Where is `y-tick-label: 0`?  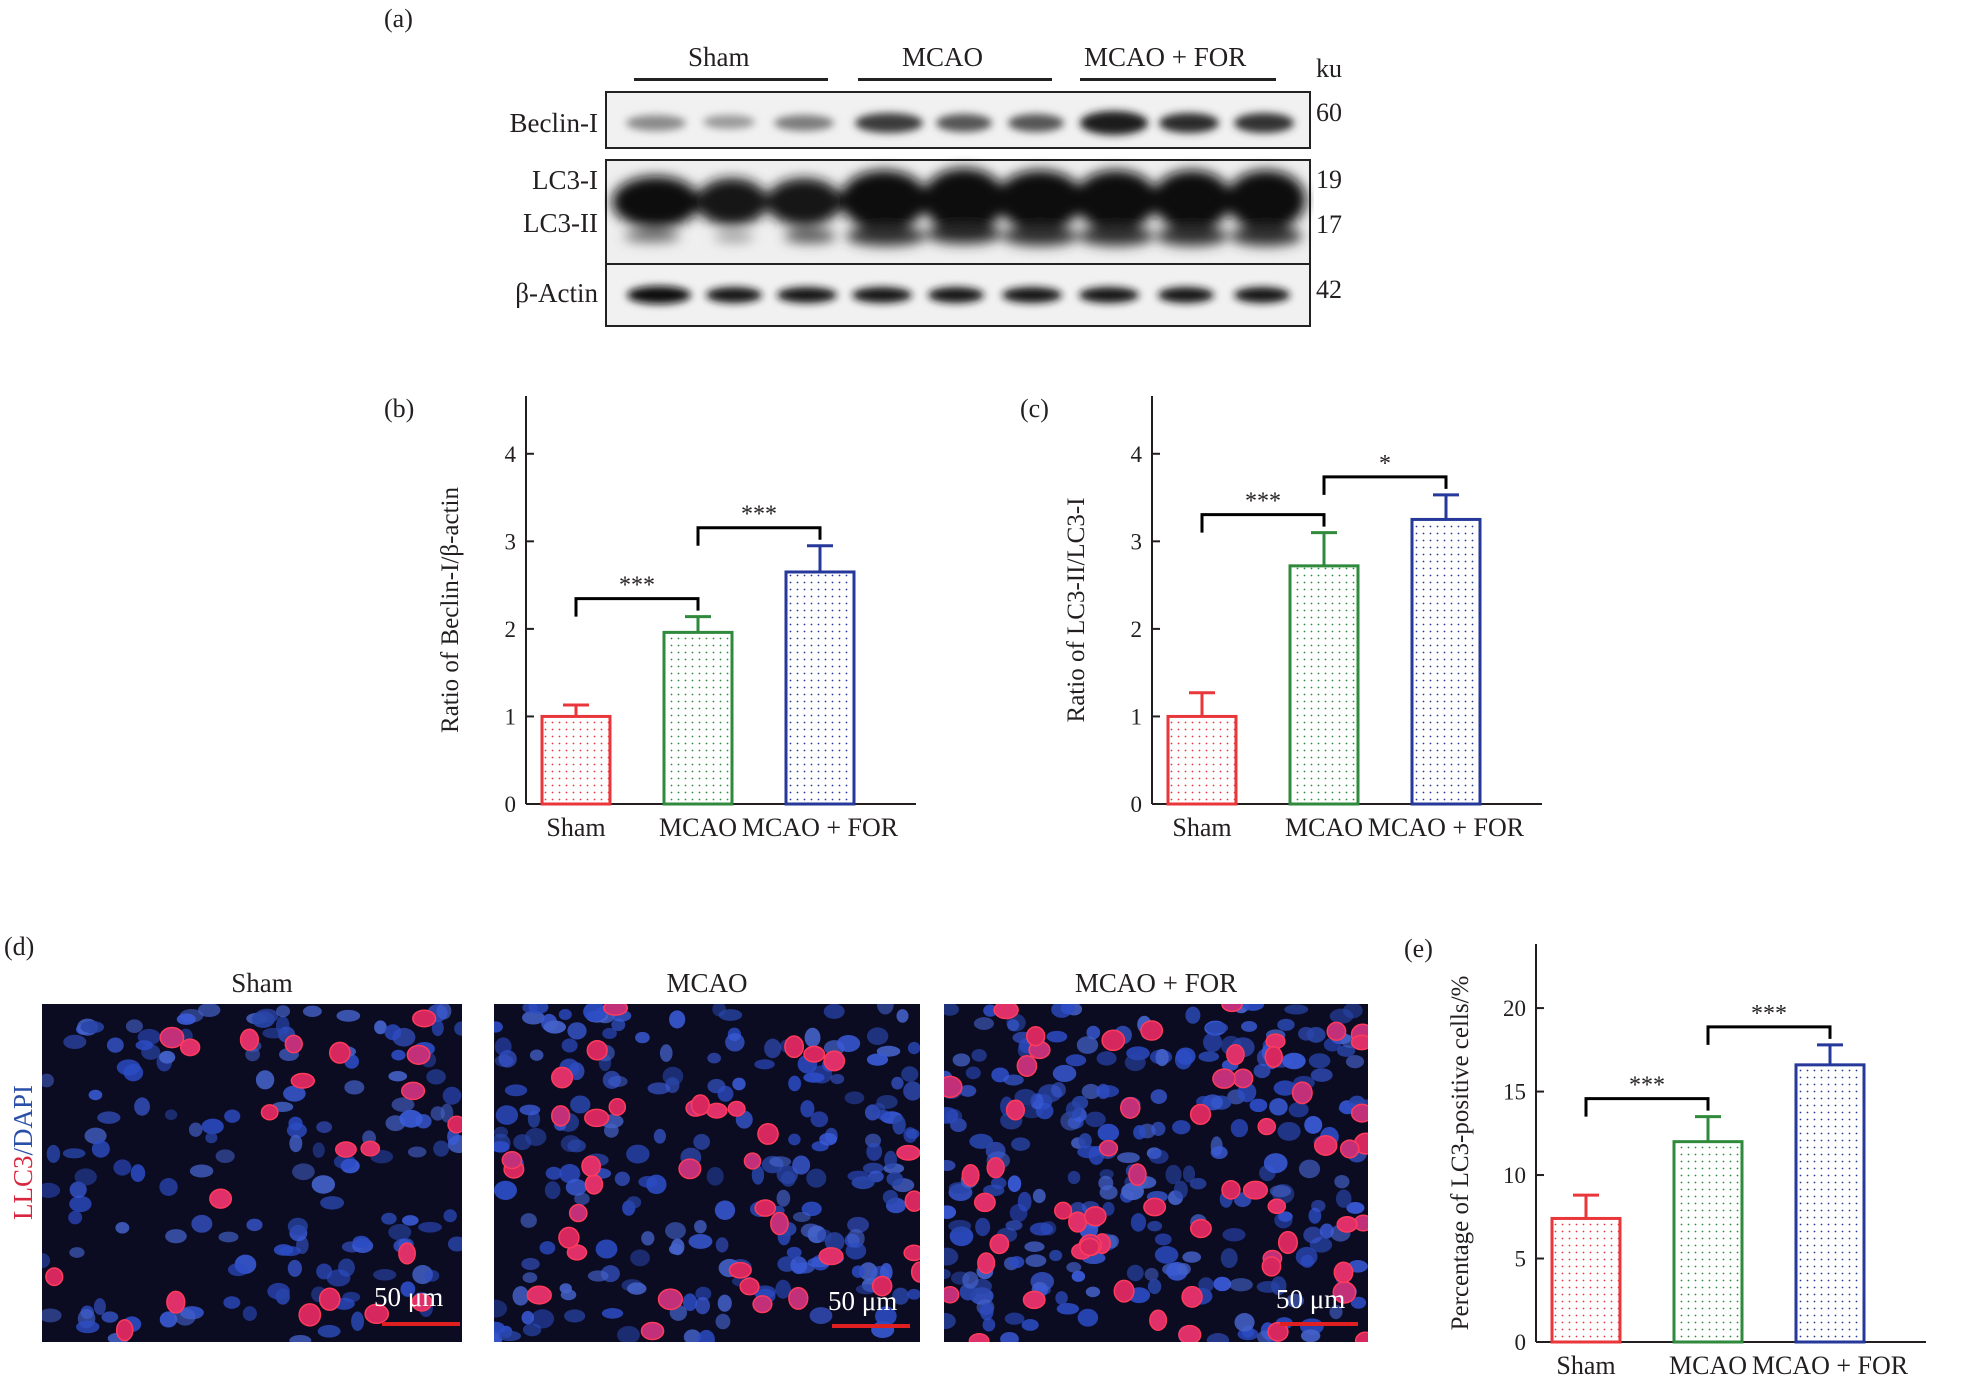 y-tick-label: 0 is located at coordinates (511, 804).